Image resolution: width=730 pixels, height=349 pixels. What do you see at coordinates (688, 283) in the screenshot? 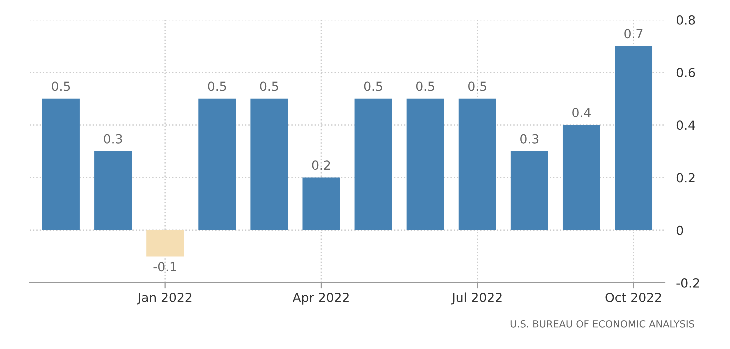
I see `y-tick-label: -0.2` at bounding box center [688, 283].